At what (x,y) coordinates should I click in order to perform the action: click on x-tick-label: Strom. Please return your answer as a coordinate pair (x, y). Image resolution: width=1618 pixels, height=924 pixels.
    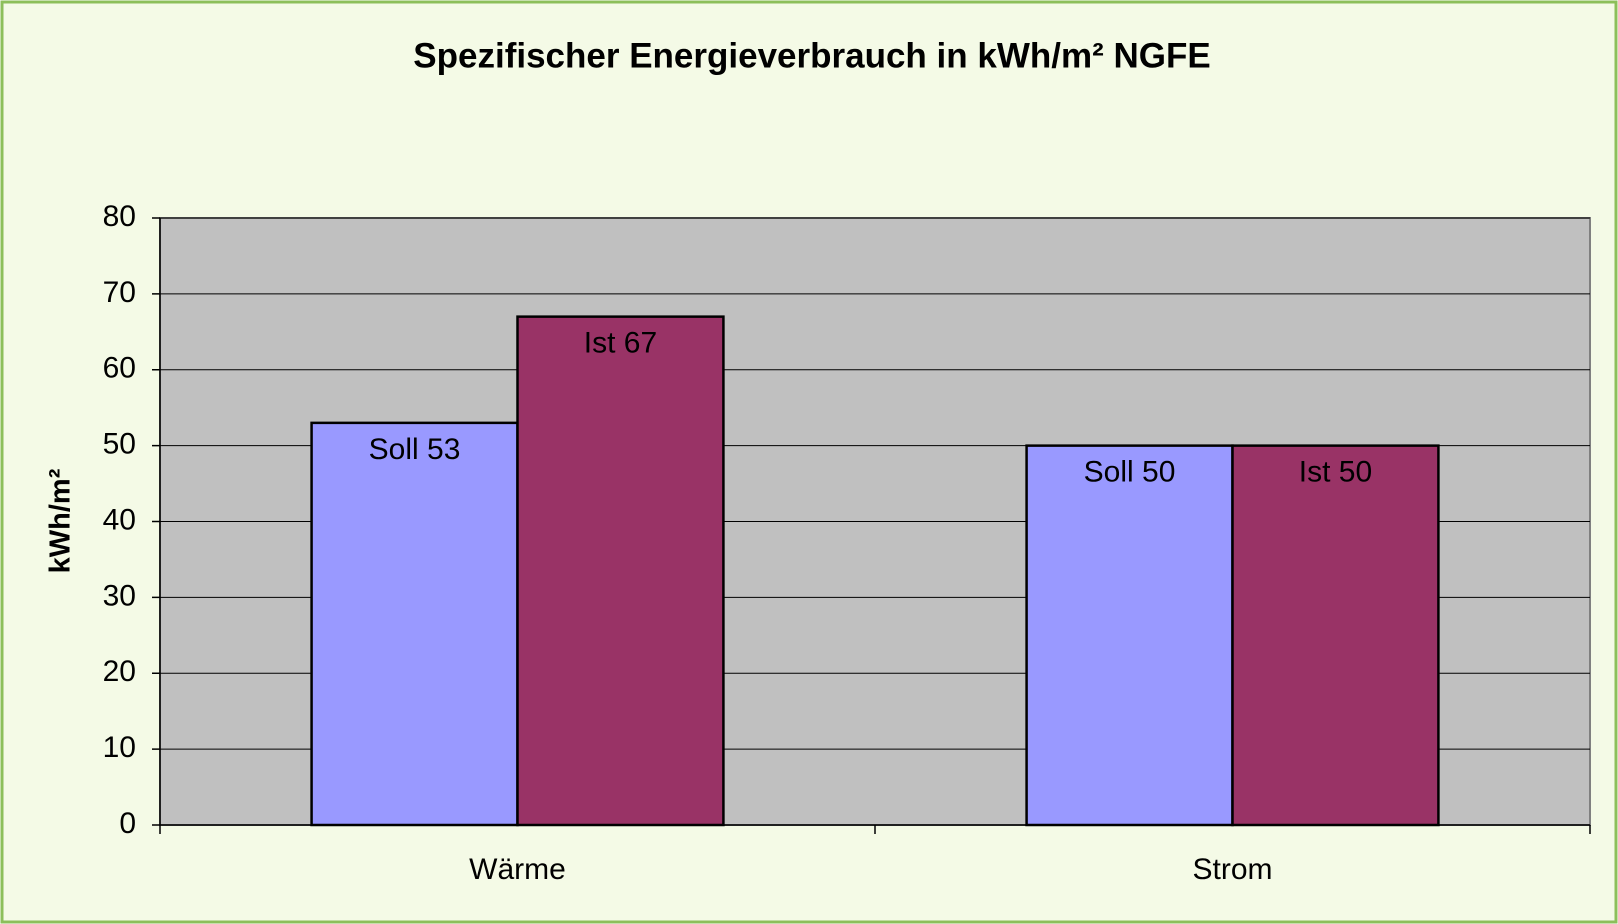
    Looking at the image, I should click on (1232, 869).